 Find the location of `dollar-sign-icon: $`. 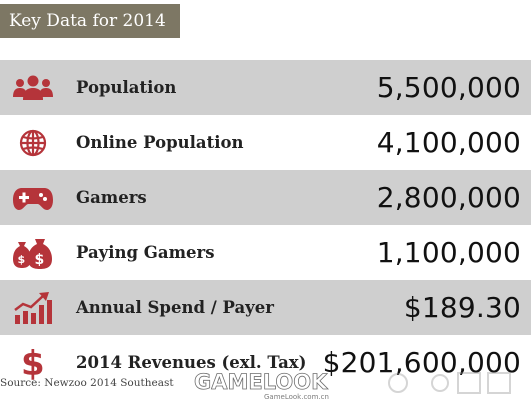

dollar-sign-icon: $ is located at coordinates (33, 363).